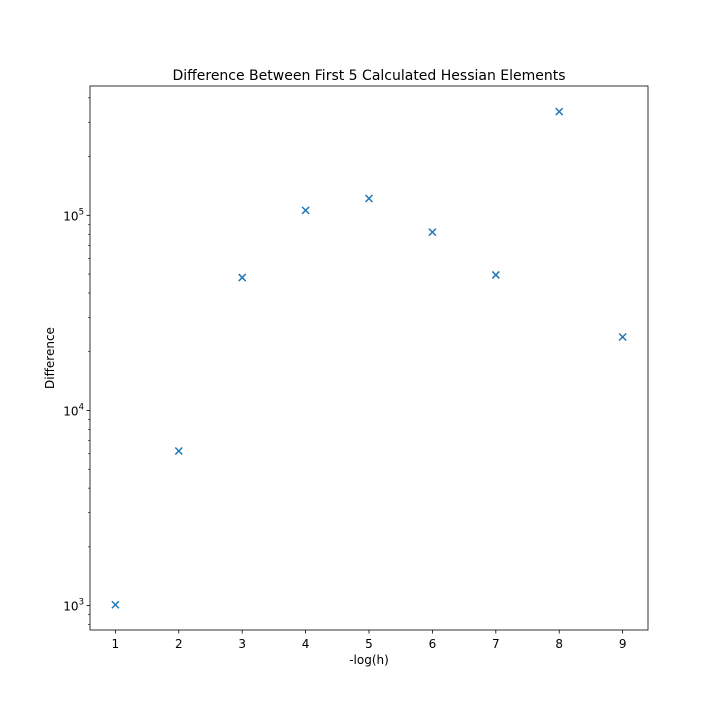 The width and height of the screenshot is (720, 724). I want to click on y-tick-label: 10⁵, so click(73, 215).